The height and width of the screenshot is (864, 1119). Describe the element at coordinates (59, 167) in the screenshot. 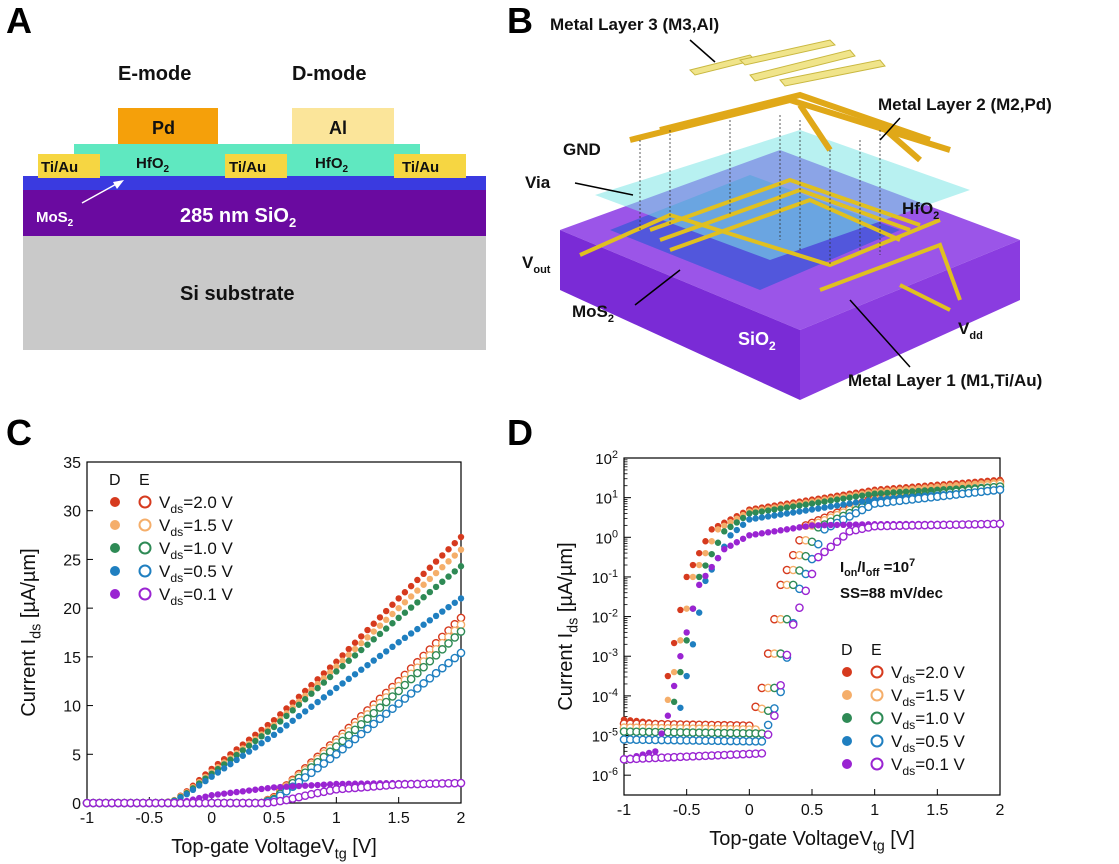

I see `tiau-left-label: Ti/Au` at that location.